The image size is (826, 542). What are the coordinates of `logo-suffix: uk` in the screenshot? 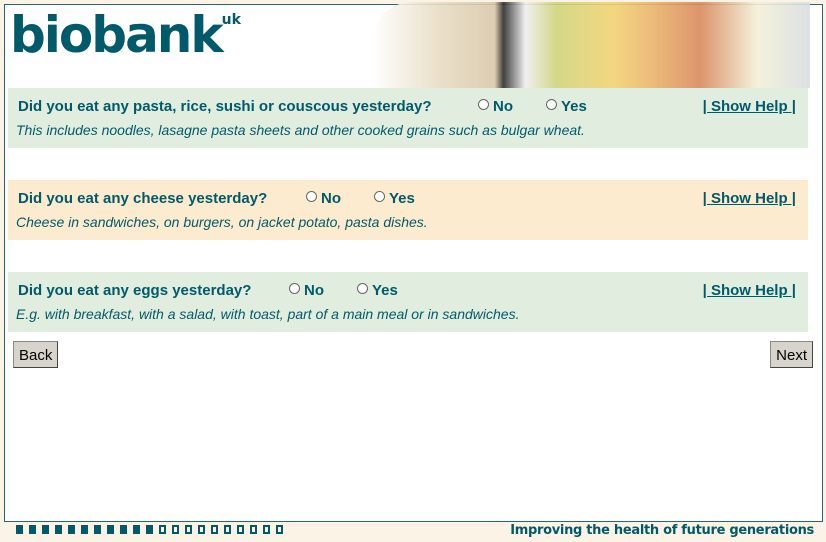 It's located at (231, 20).